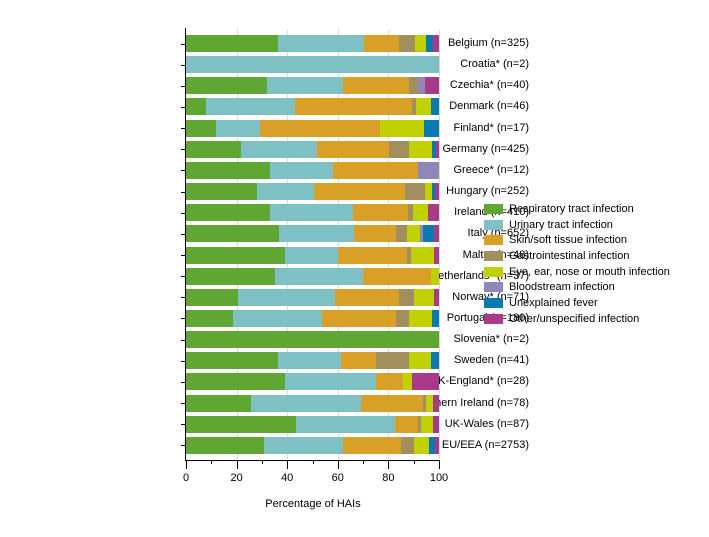  What do you see at coordinates (577, 272) in the screenshot?
I see `legend-item: Eye, ear, nose or mouth infection` at bounding box center [577, 272].